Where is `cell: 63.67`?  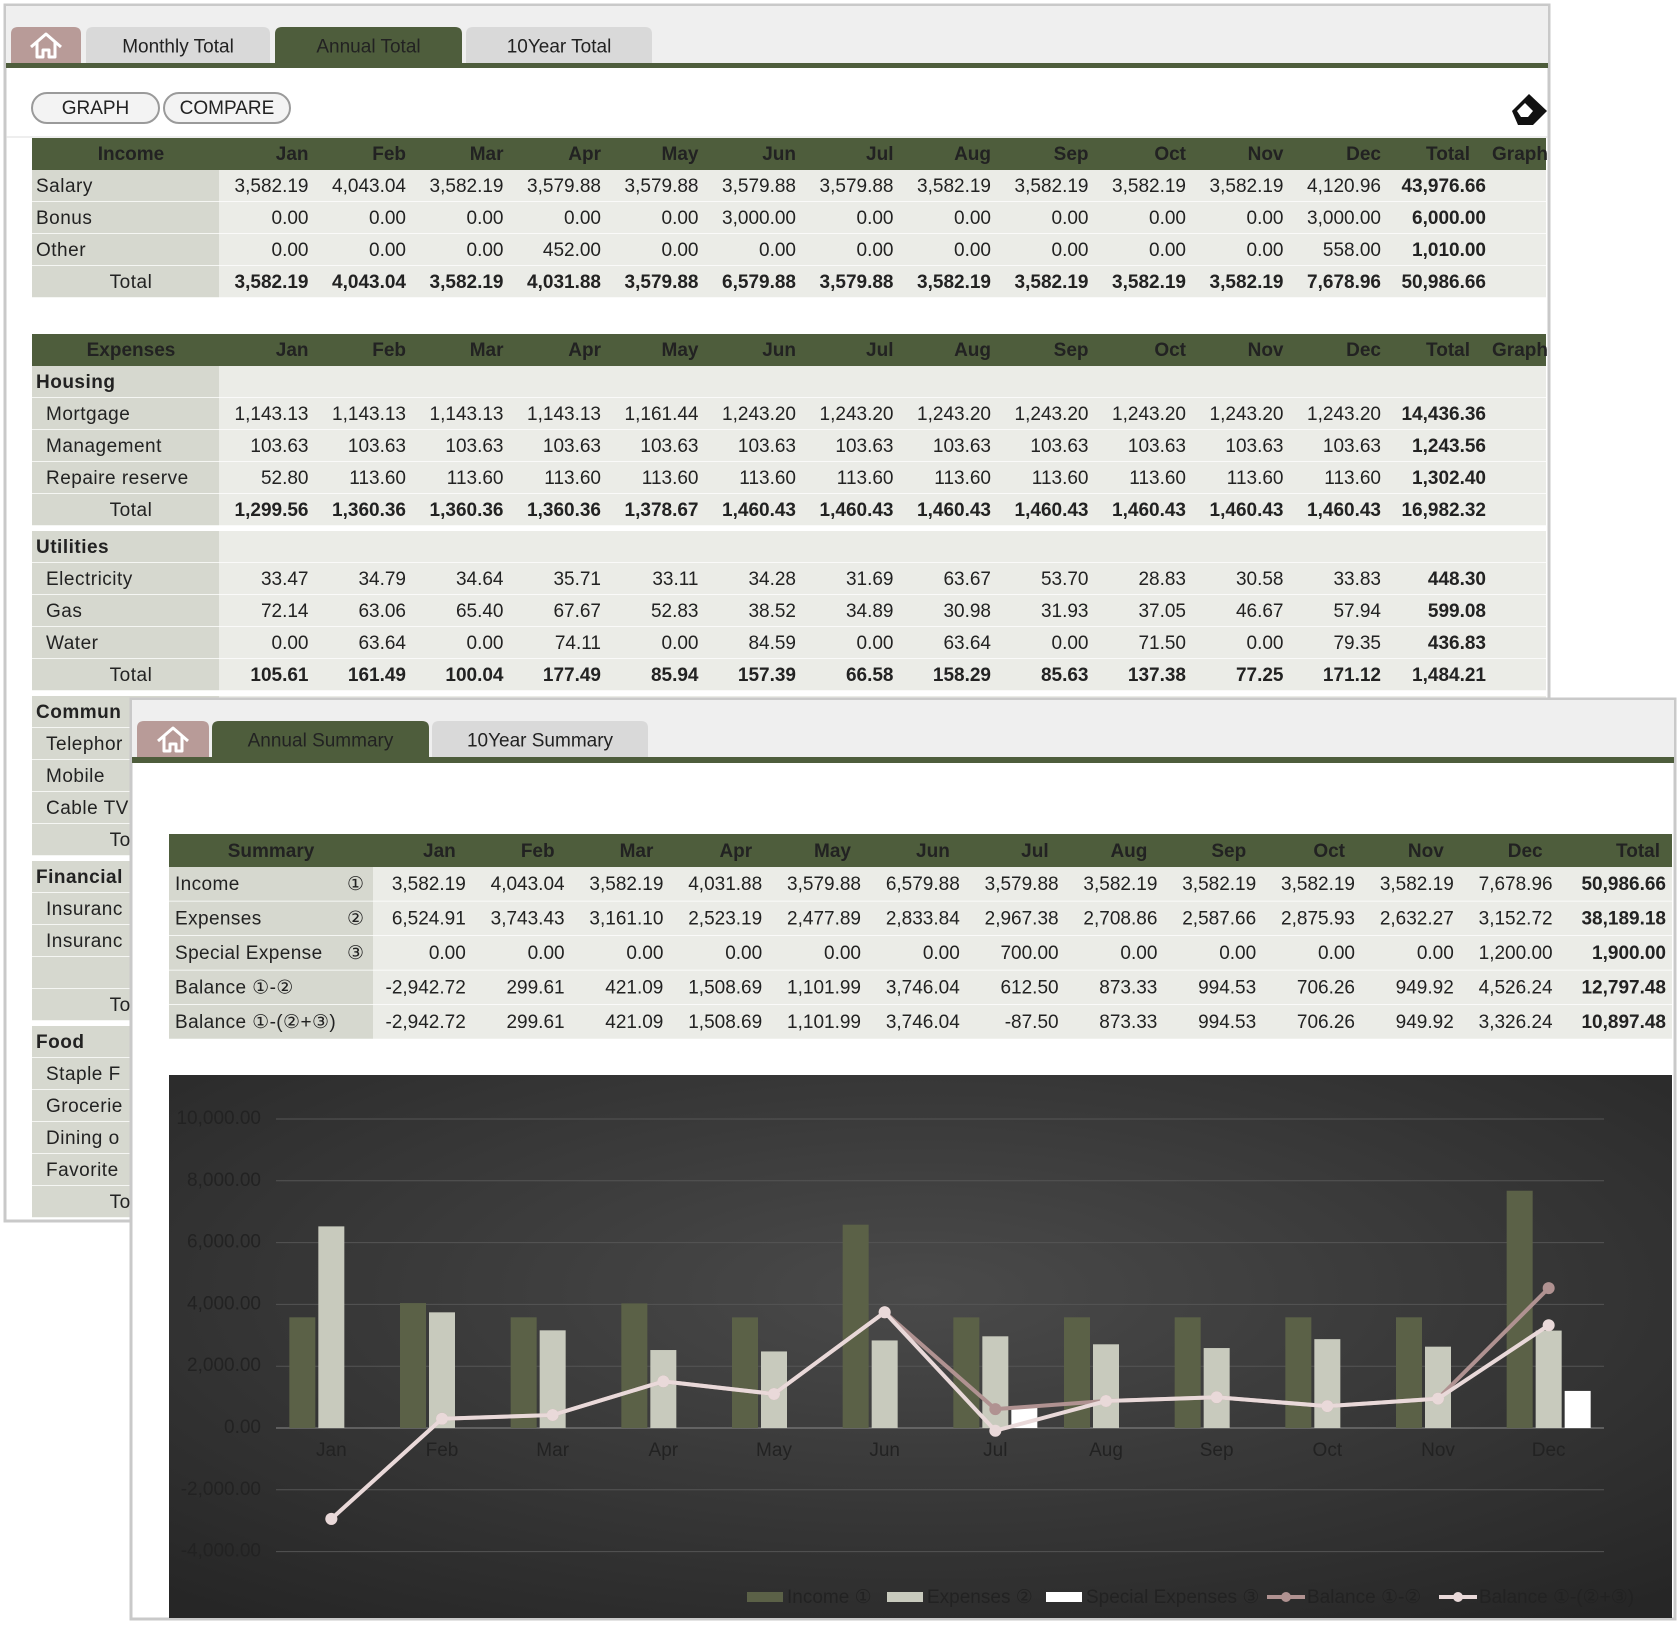
cell: 63.67 is located at coordinates (967, 579).